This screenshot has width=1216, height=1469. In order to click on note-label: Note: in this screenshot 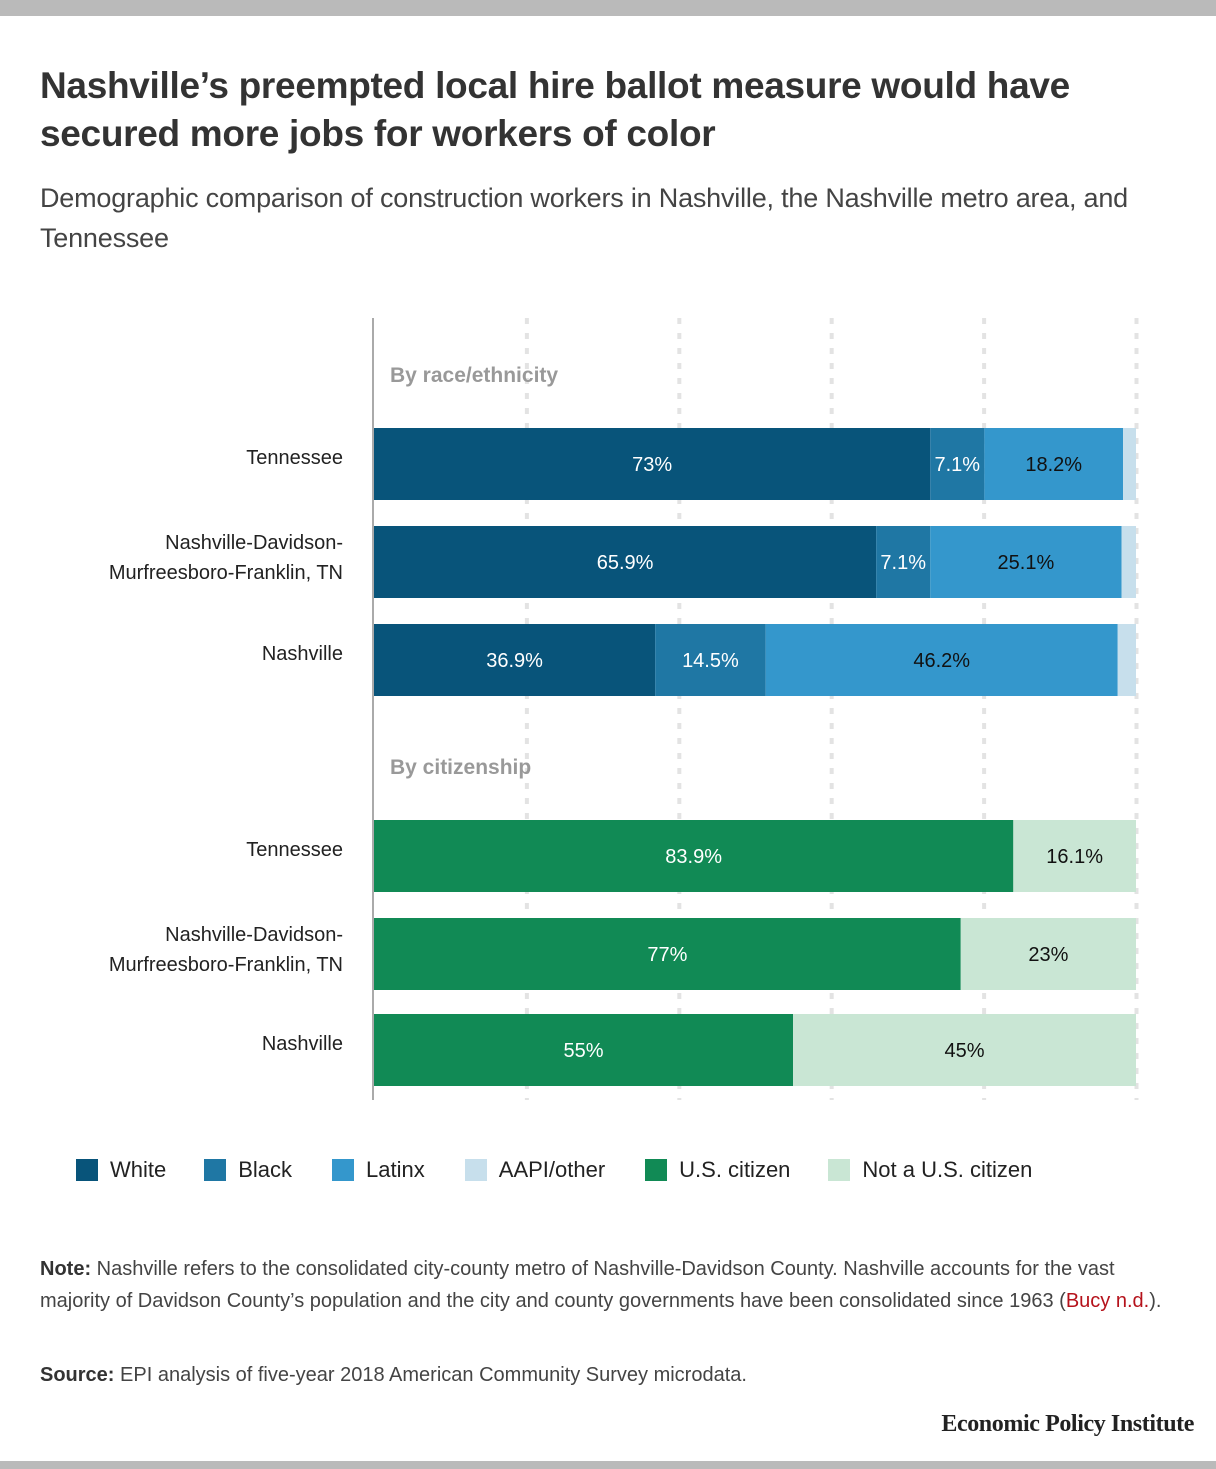, I will do `click(66, 1269)`.